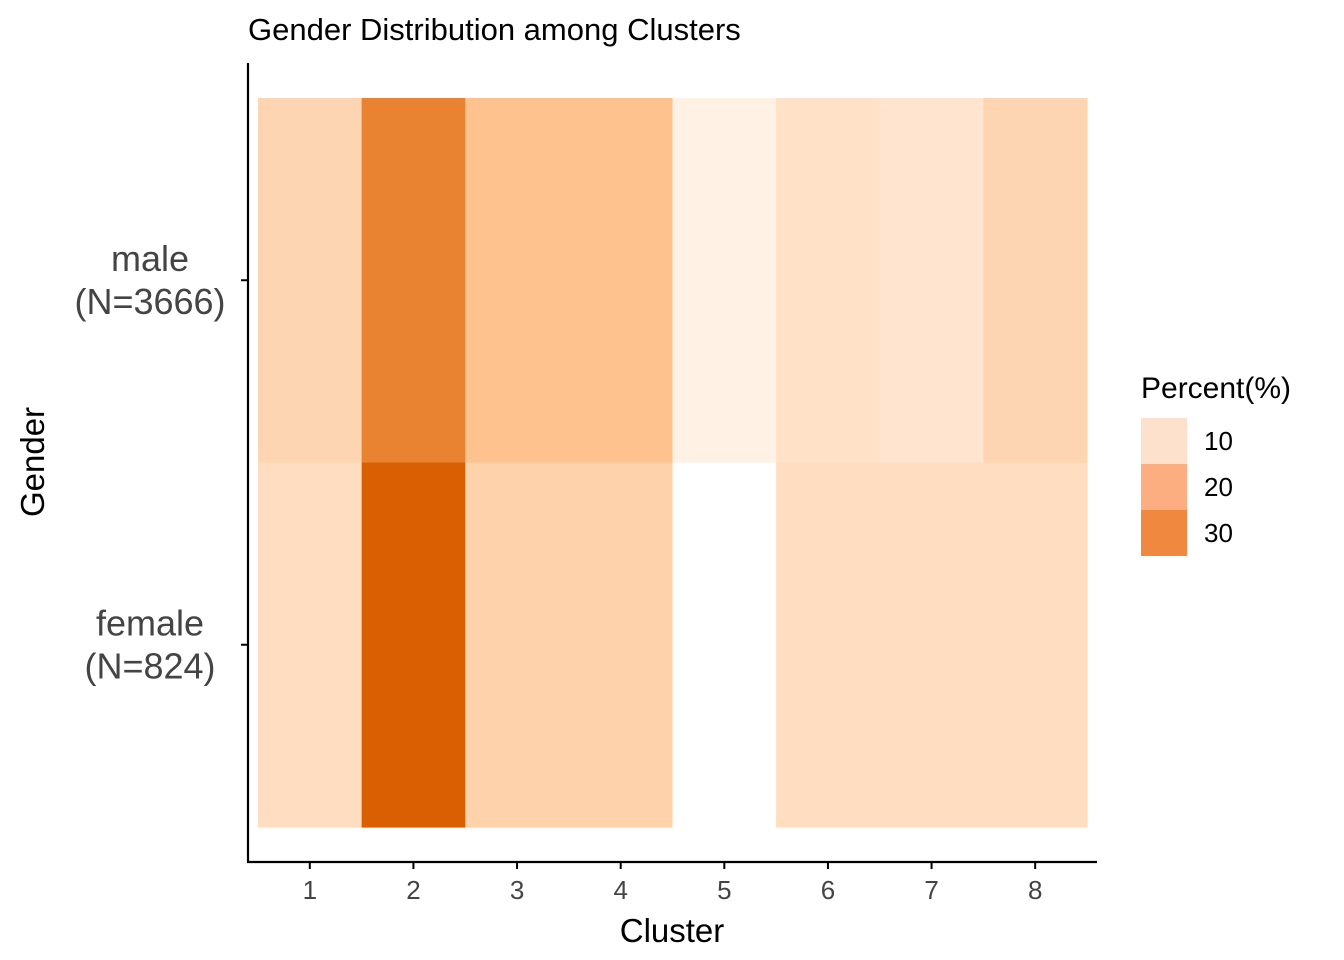 Image resolution: width=1344 pixels, height=960 pixels. I want to click on heatmap-cell-r2-c6, so click(828, 645).